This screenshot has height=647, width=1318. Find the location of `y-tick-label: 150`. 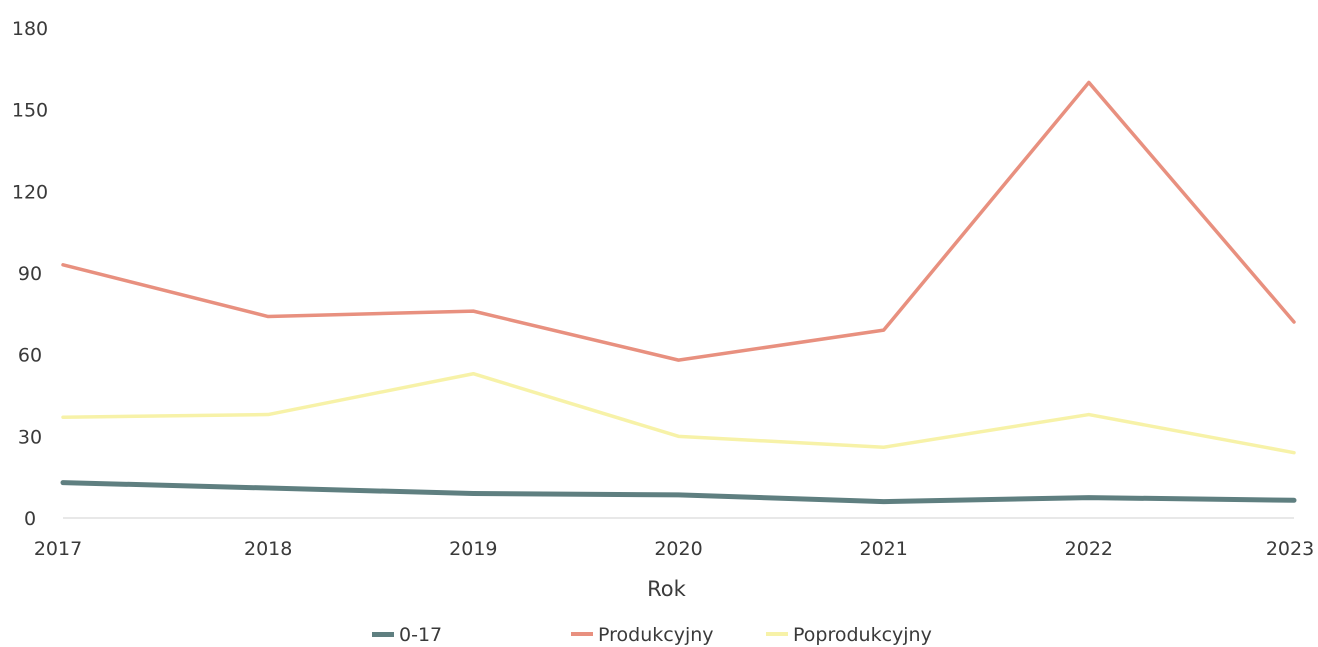

y-tick-label: 150 is located at coordinates (30, 111).